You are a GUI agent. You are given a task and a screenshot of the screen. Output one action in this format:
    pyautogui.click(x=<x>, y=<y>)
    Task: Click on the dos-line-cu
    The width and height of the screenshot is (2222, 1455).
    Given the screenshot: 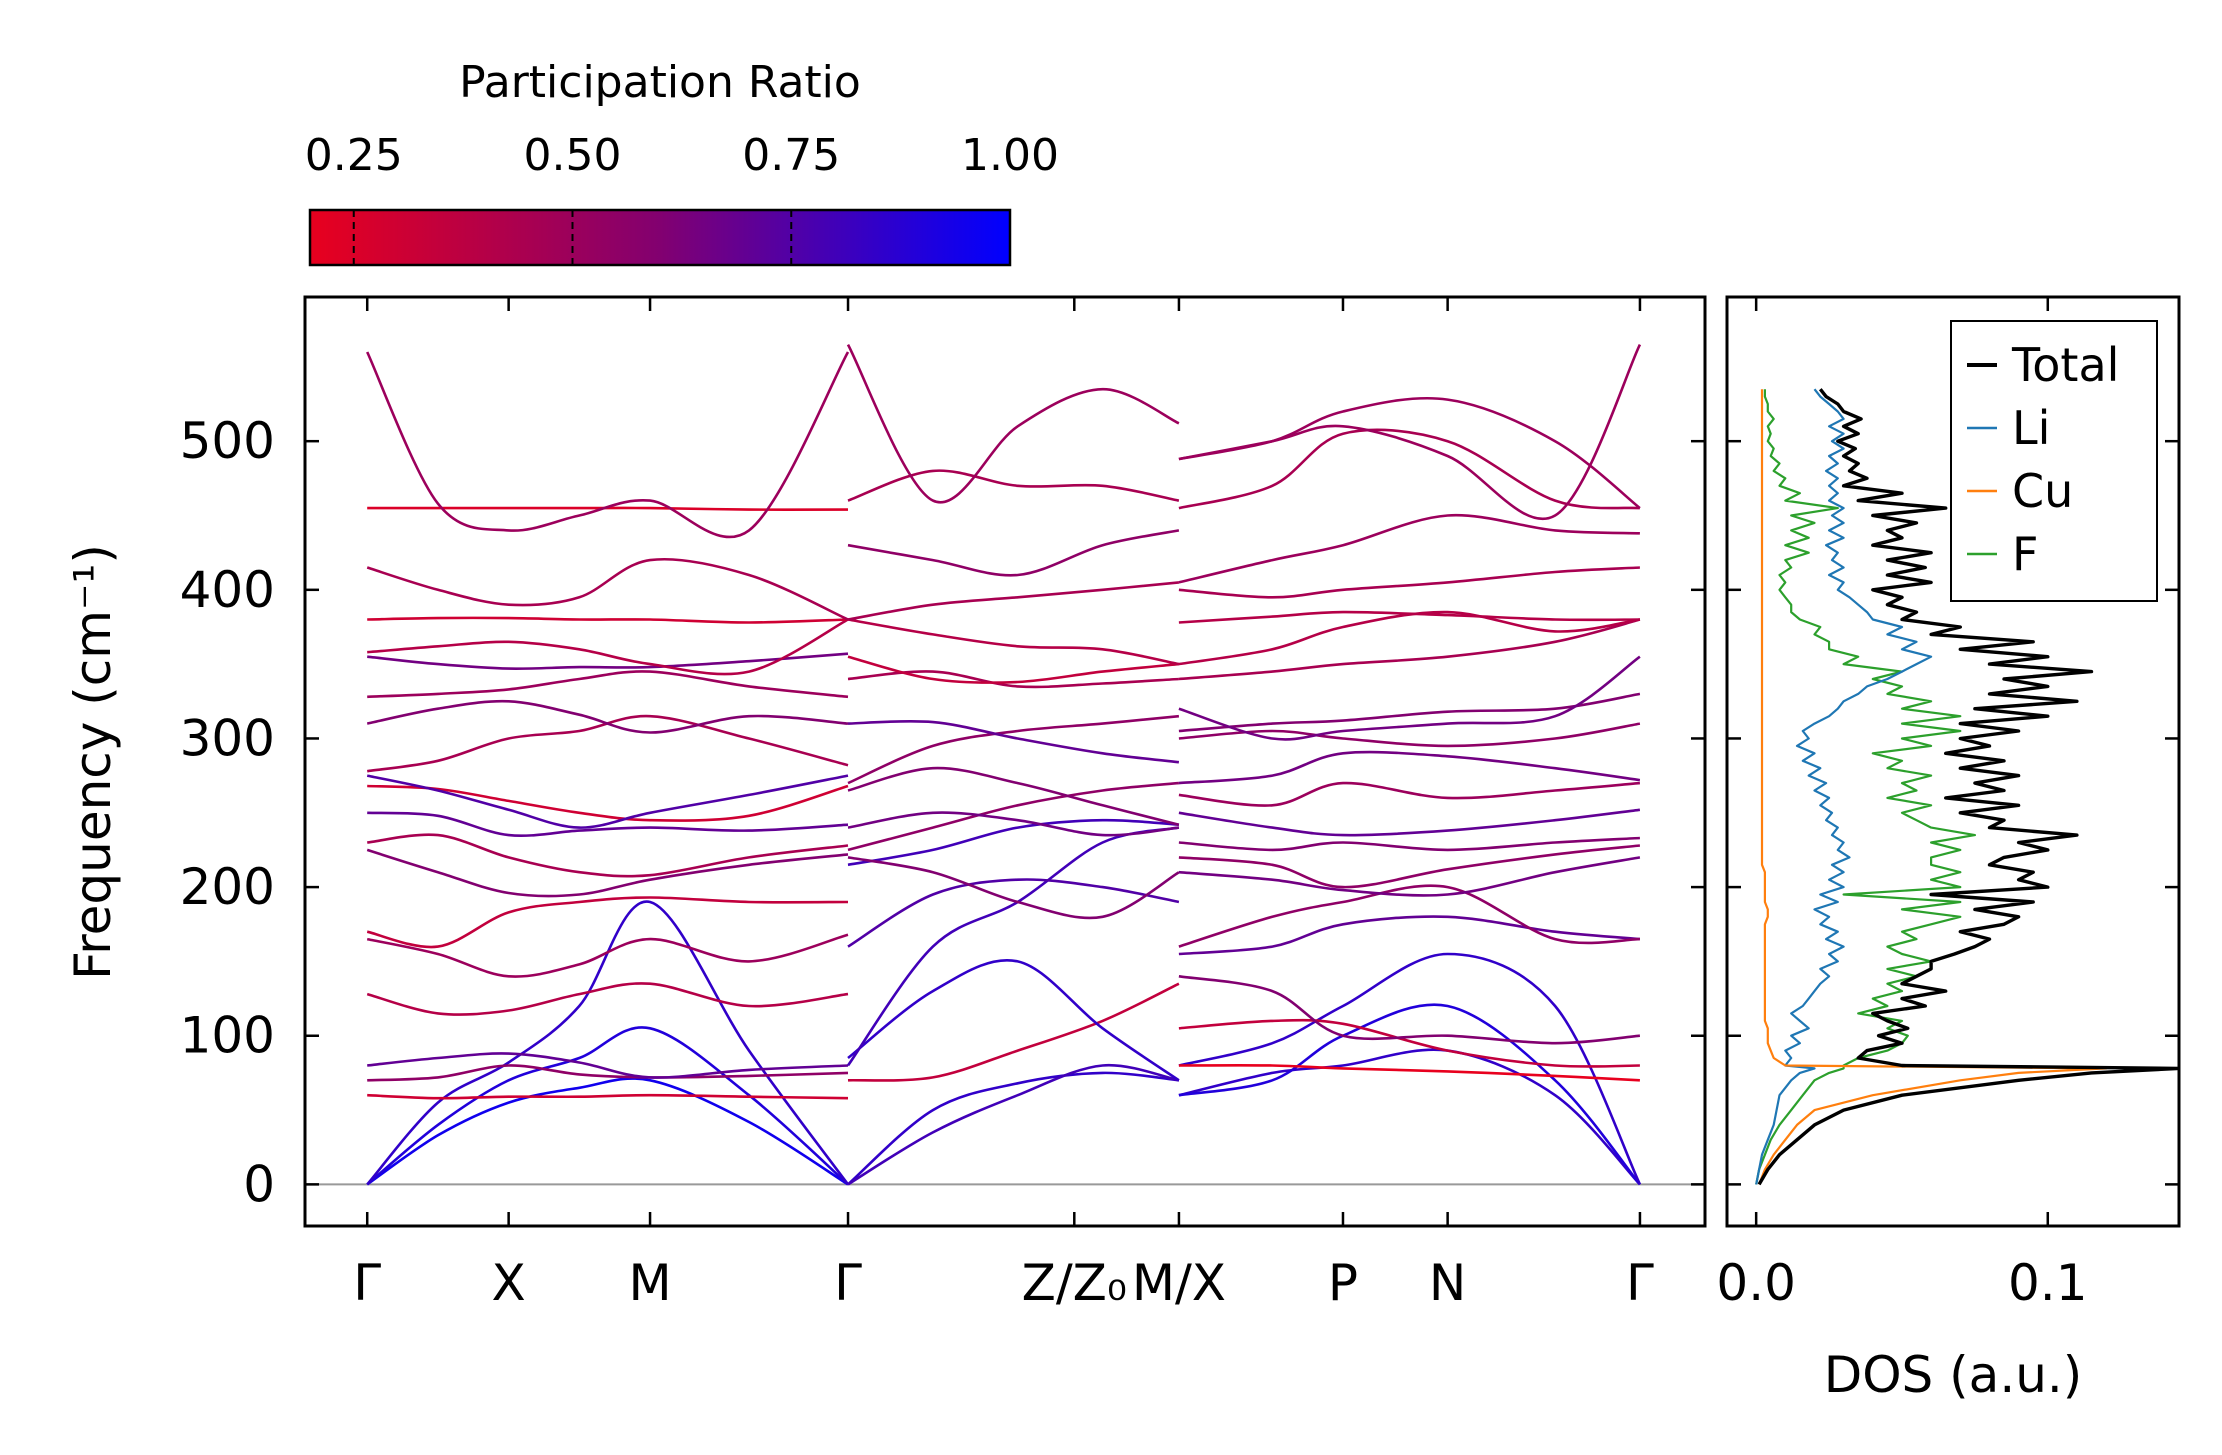 What is the action you would take?
    pyautogui.click(x=1933, y=787)
    